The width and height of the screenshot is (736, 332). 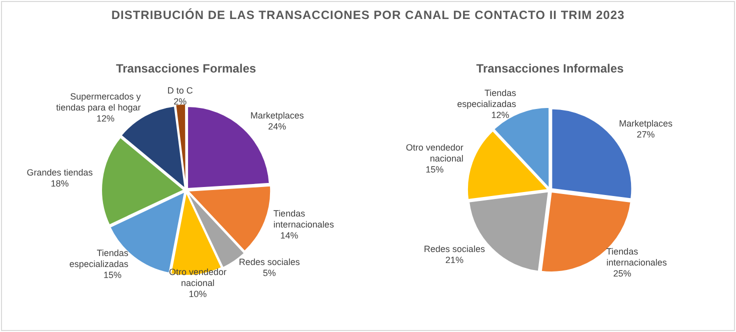 I want to click on slice-label: D to C, so click(x=180, y=90).